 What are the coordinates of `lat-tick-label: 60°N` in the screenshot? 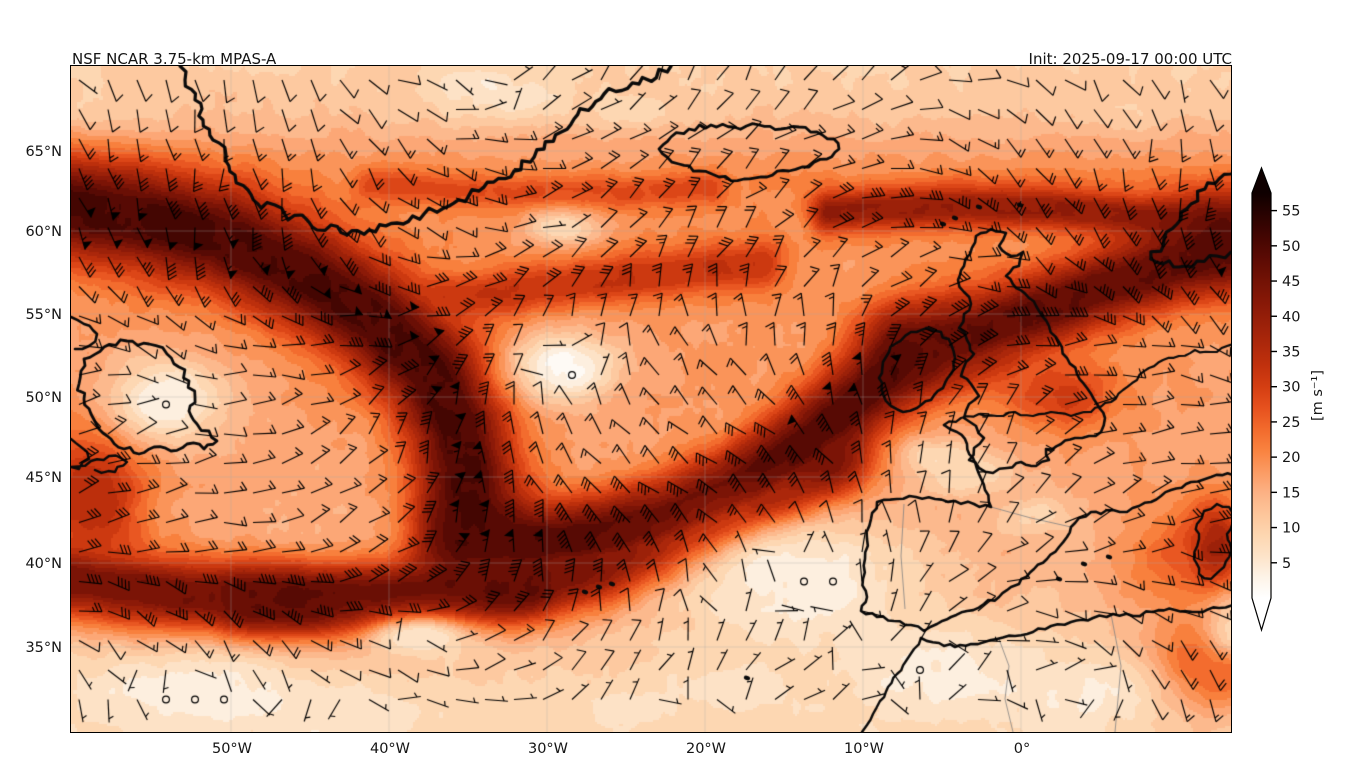 It's located at (43, 232).